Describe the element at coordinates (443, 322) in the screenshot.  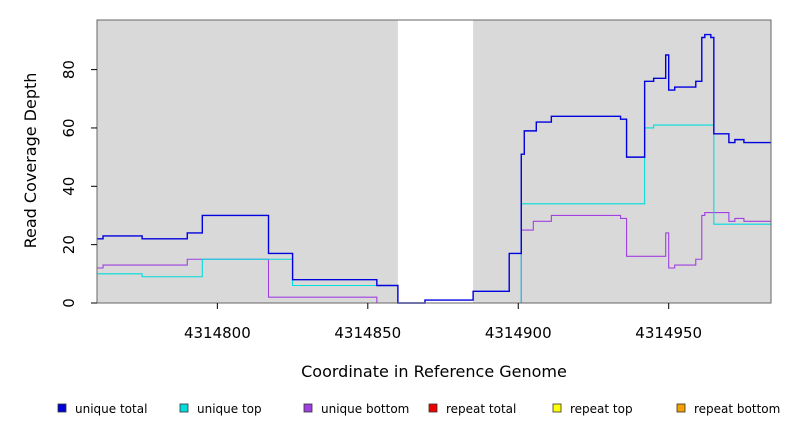
I see `x-axis: 4314800 4314850 4314900 4314950` at that location.